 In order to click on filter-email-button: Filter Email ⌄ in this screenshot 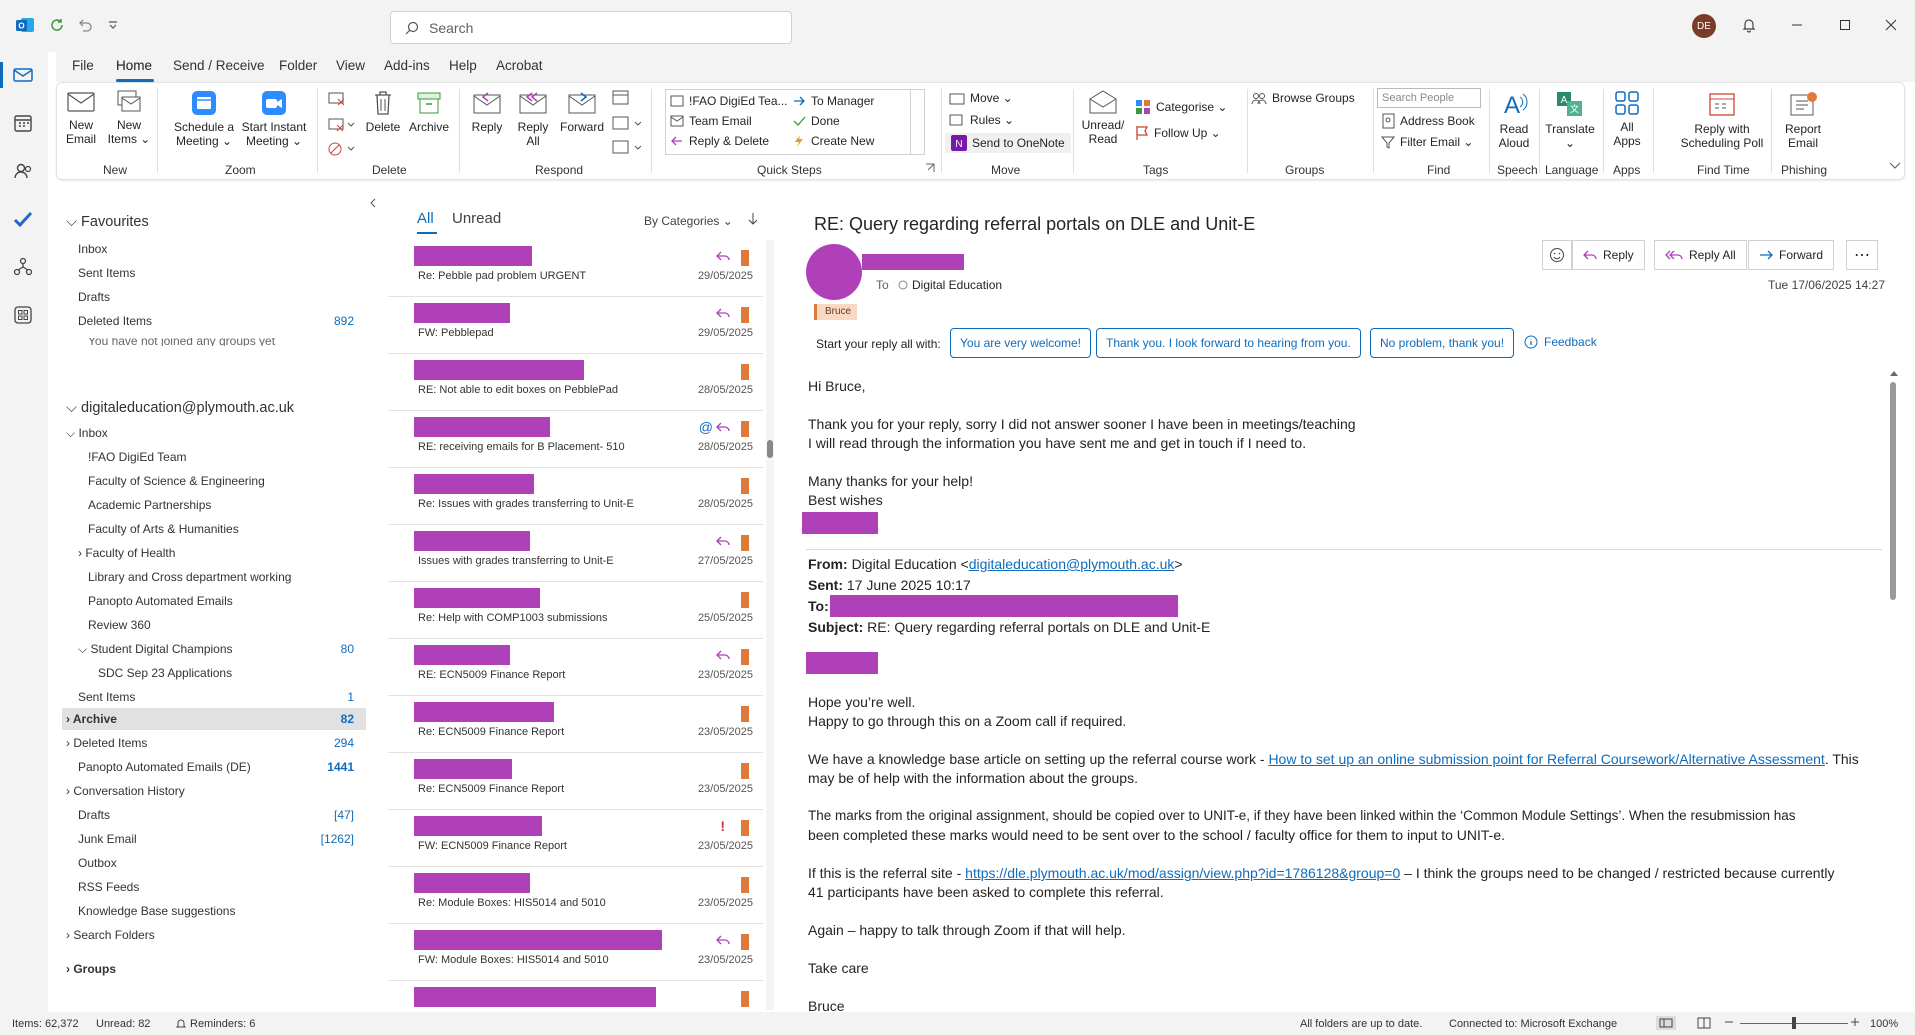, I will do `click(1427, 142)`.